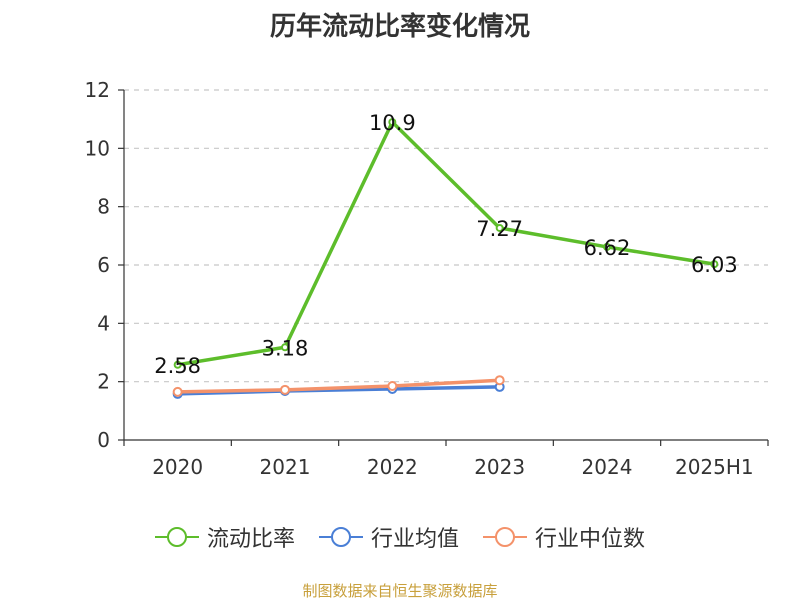  What do you see at coordinates (607, 467) in the screenshot?
I see `x-tick-label: 2024` at bounding box center [607, 467].